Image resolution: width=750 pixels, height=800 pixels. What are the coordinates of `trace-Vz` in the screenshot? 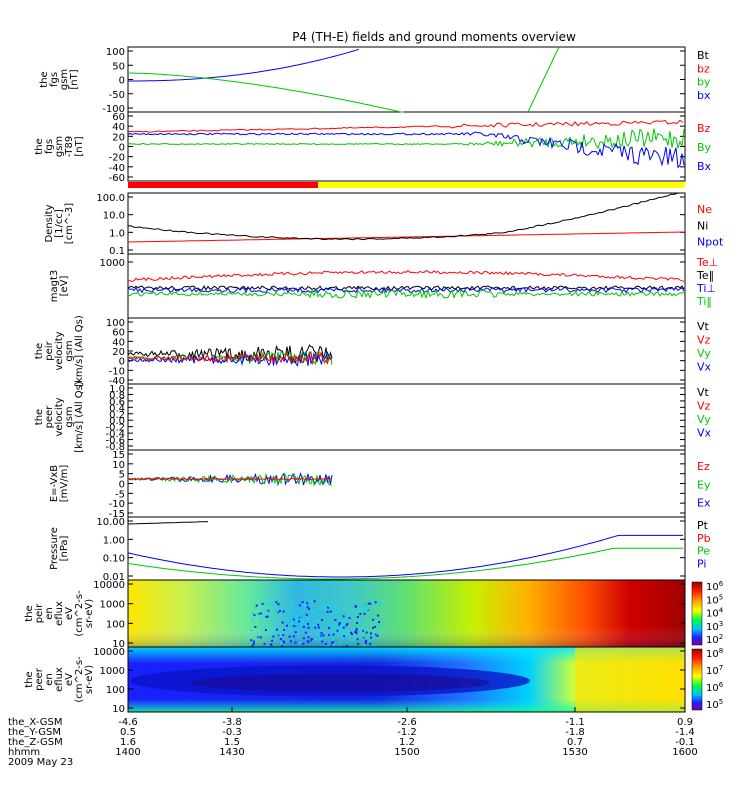 It's located at (230, 357).